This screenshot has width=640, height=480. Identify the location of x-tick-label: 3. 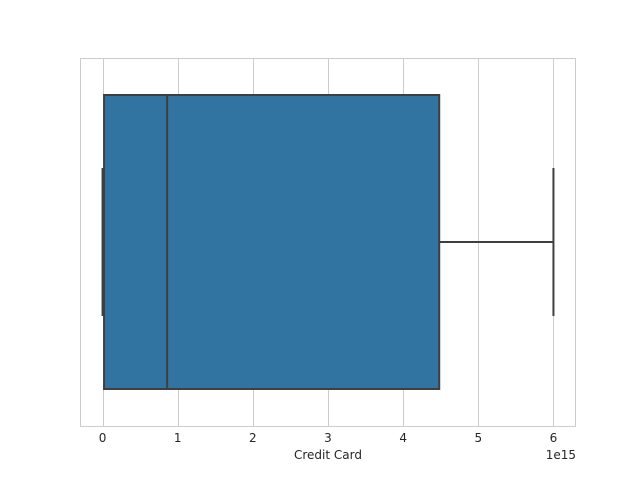
(328, 438).